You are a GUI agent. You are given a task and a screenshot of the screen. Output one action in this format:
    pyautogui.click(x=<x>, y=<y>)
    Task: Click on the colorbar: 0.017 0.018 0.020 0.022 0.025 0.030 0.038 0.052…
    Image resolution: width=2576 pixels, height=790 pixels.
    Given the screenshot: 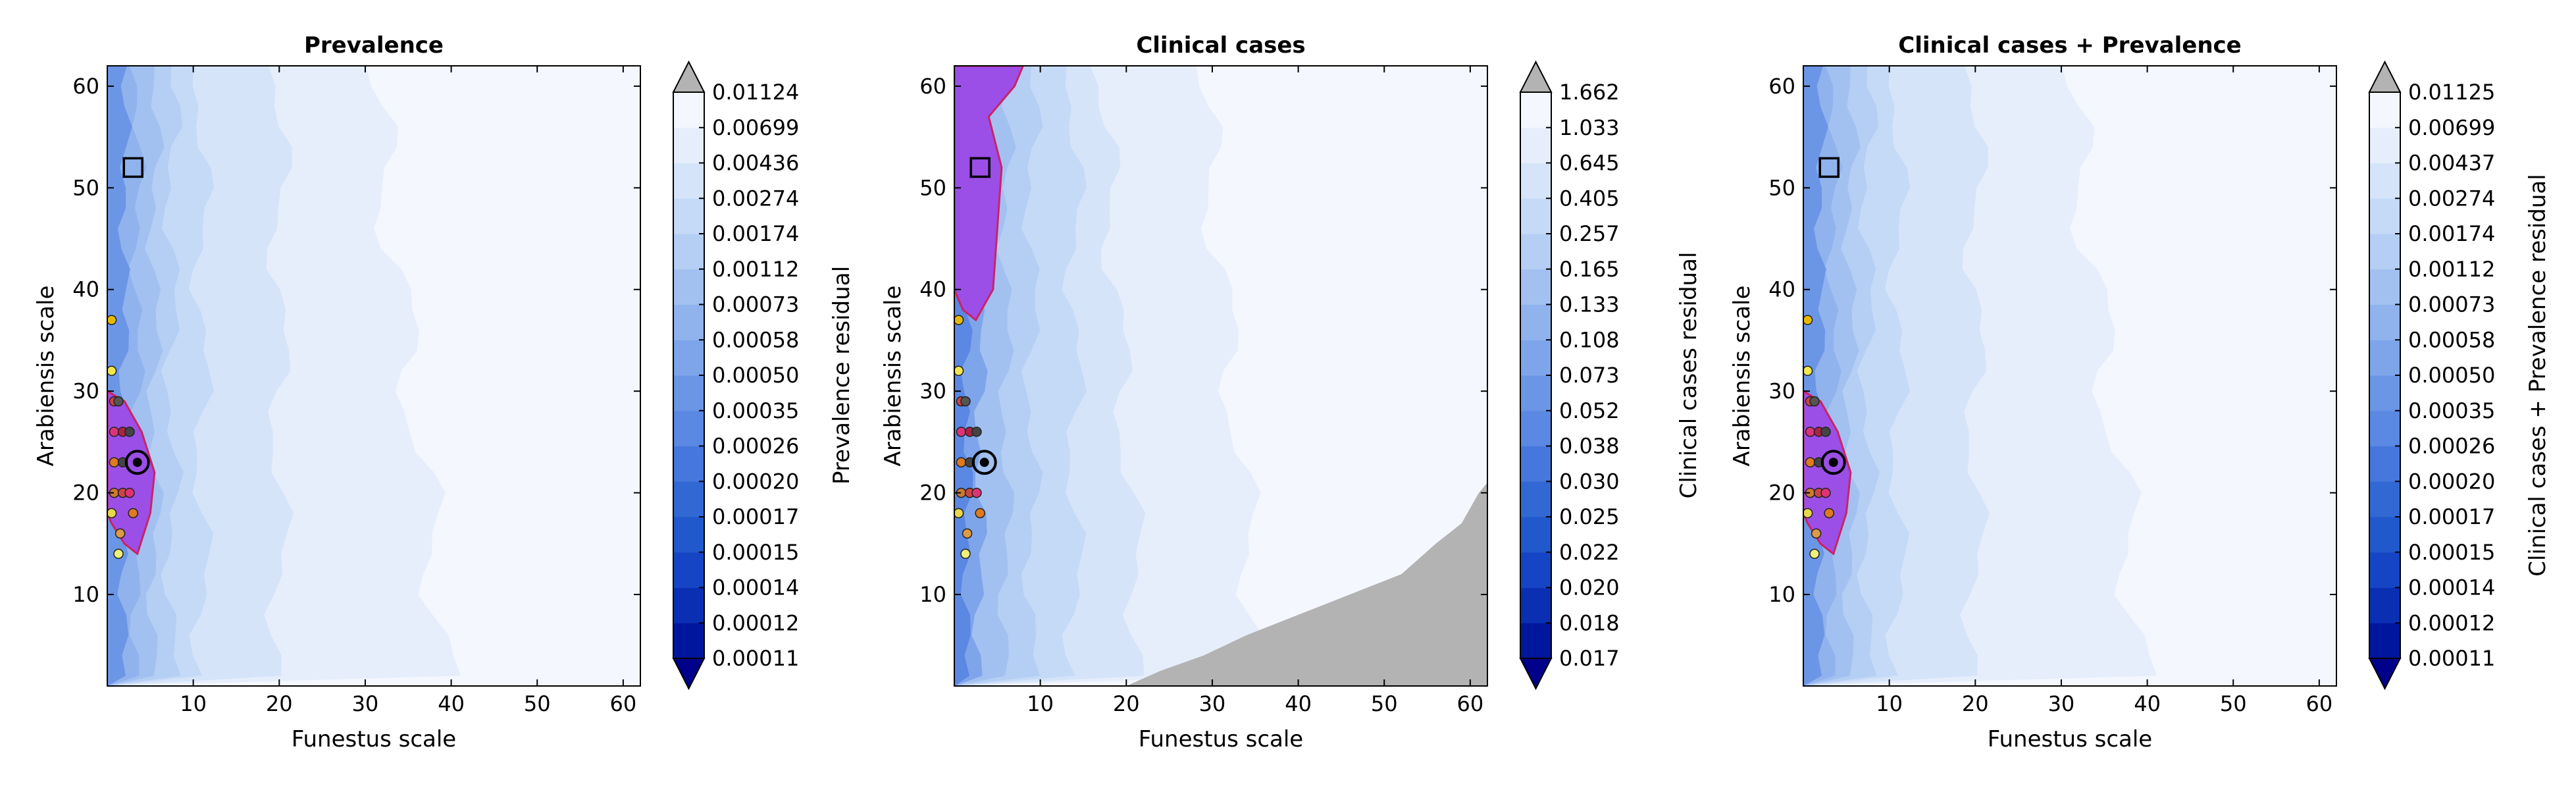 What is the action you would take?
    pyautogui.click(x=1610, y=375)
    